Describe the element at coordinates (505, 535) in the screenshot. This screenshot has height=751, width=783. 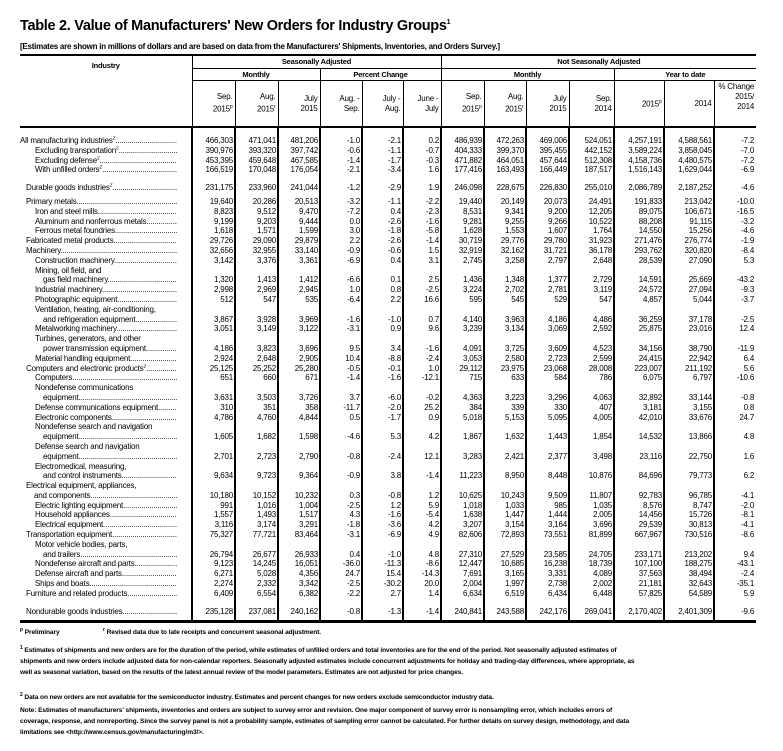
I see `value-cell: 72,893` at that location.